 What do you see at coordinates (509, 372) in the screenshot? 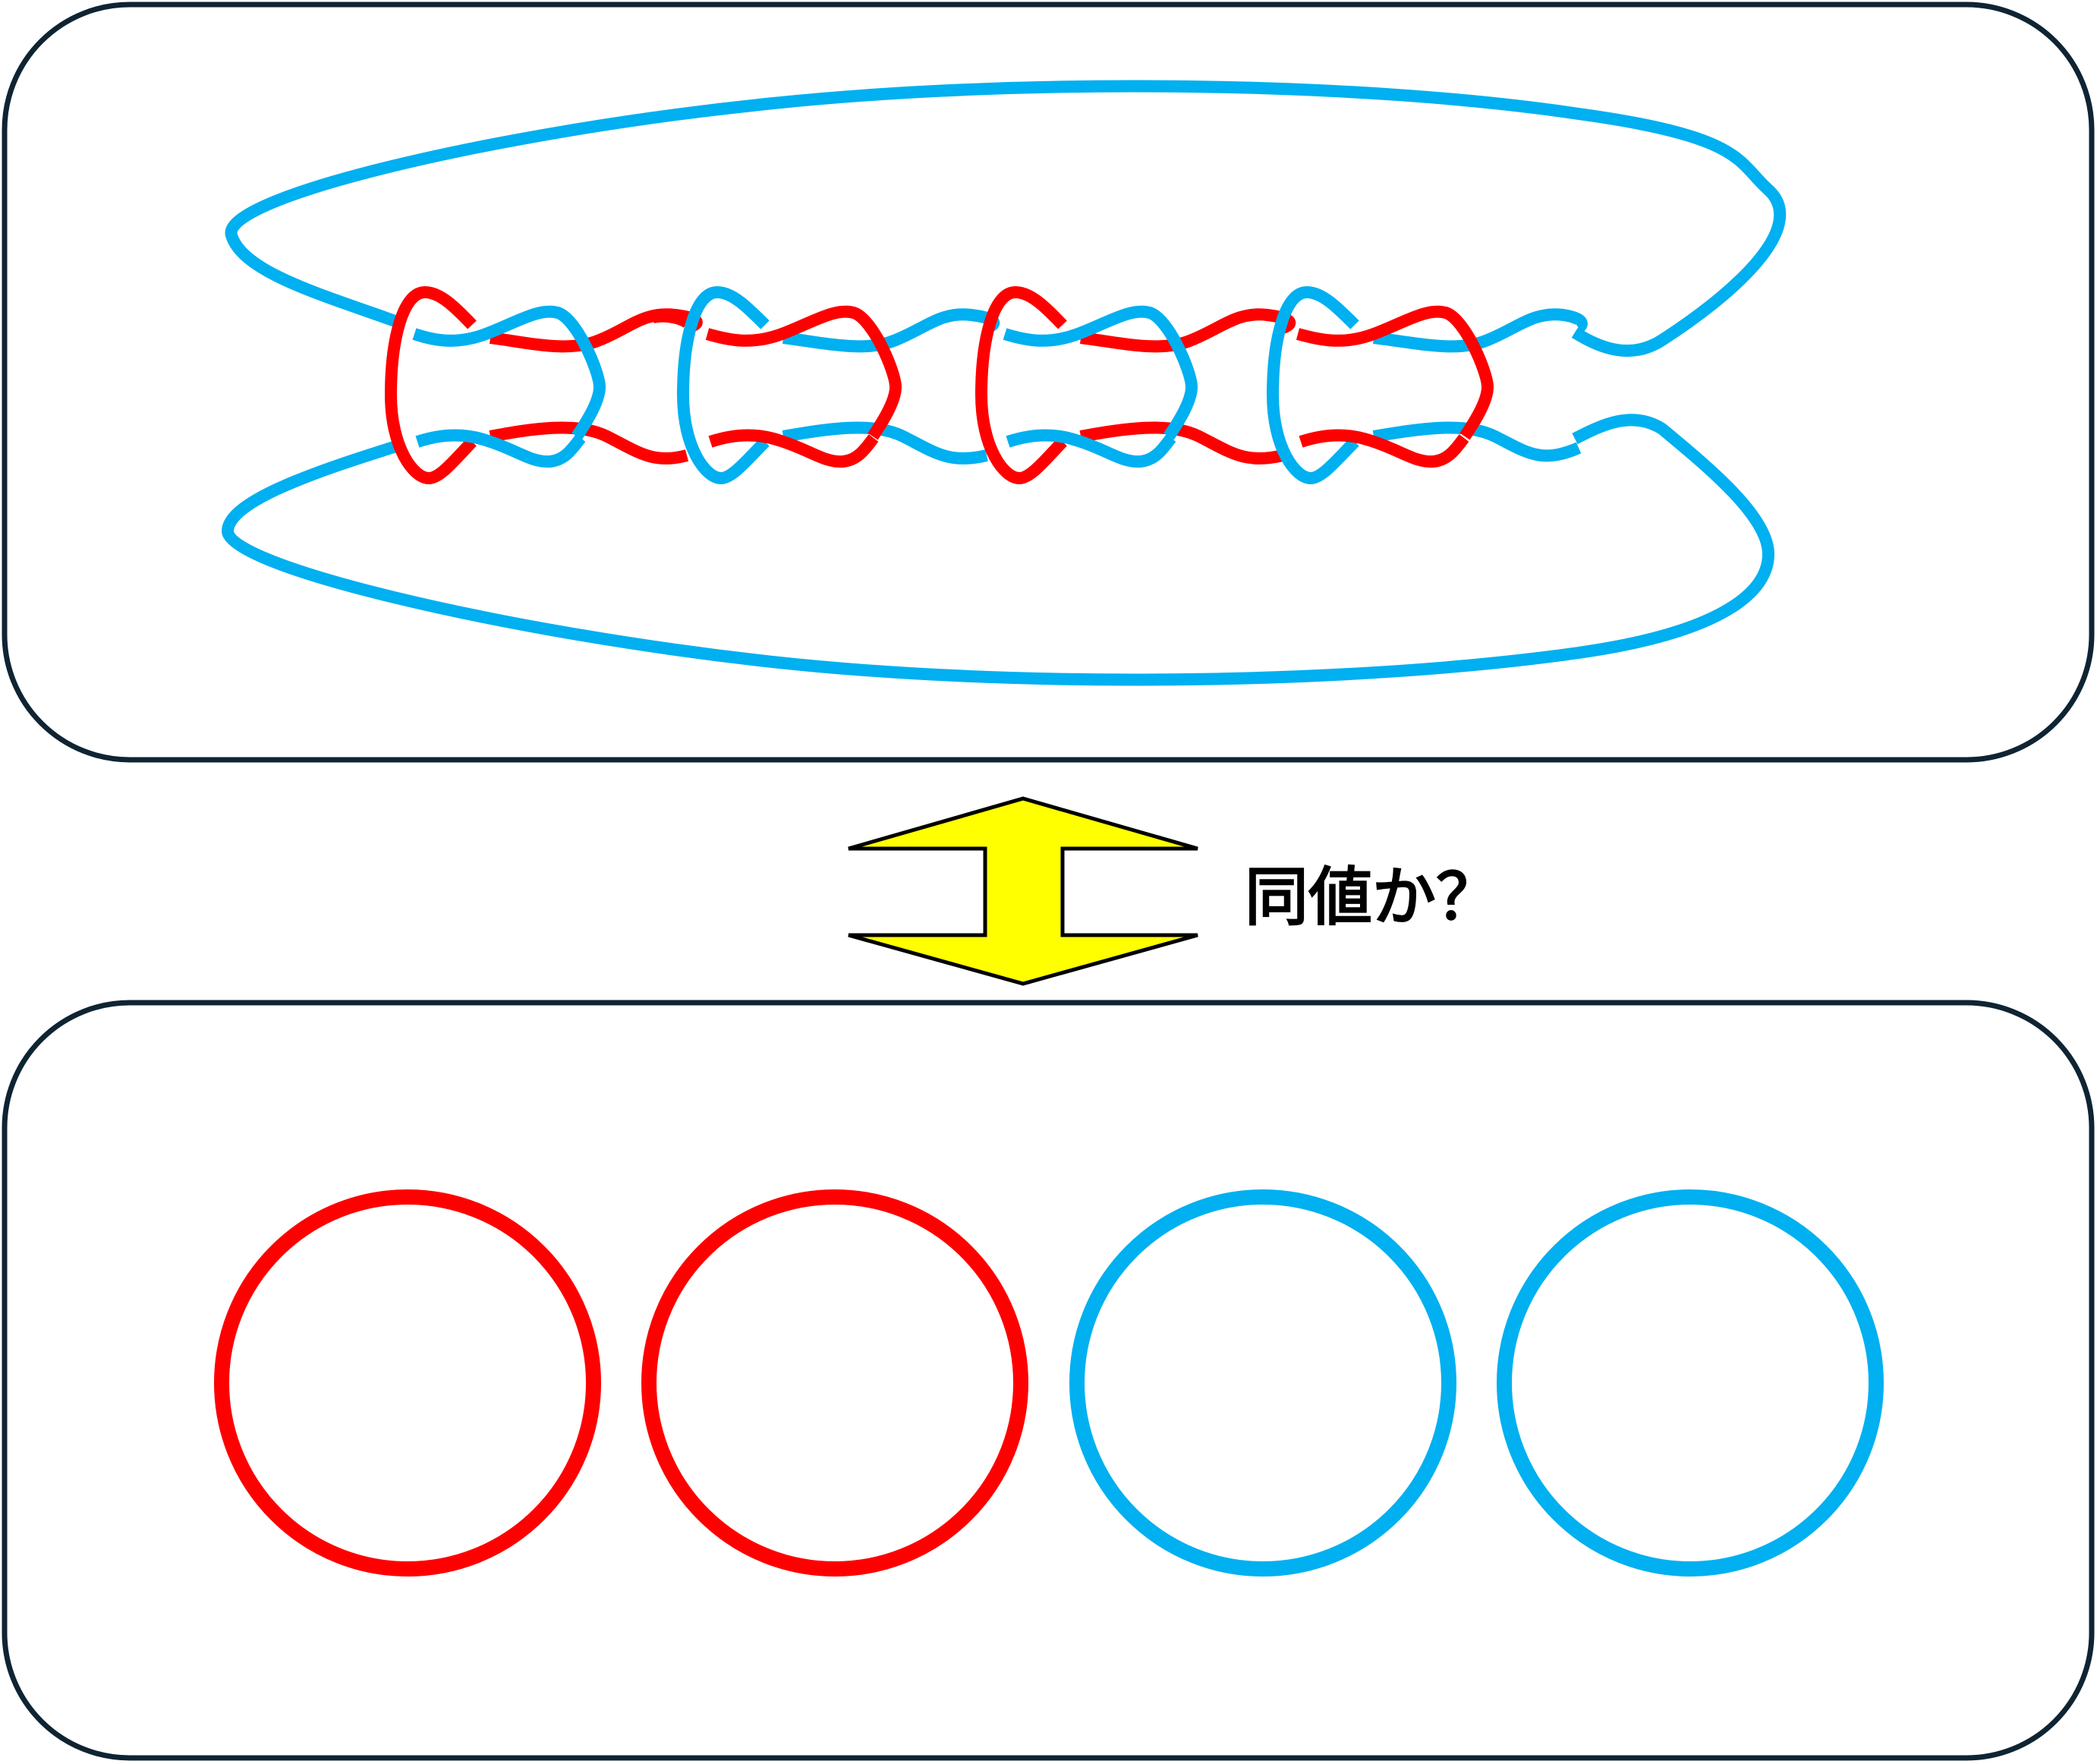
I see `weave-1-upper` at bounding box center [509, 372].